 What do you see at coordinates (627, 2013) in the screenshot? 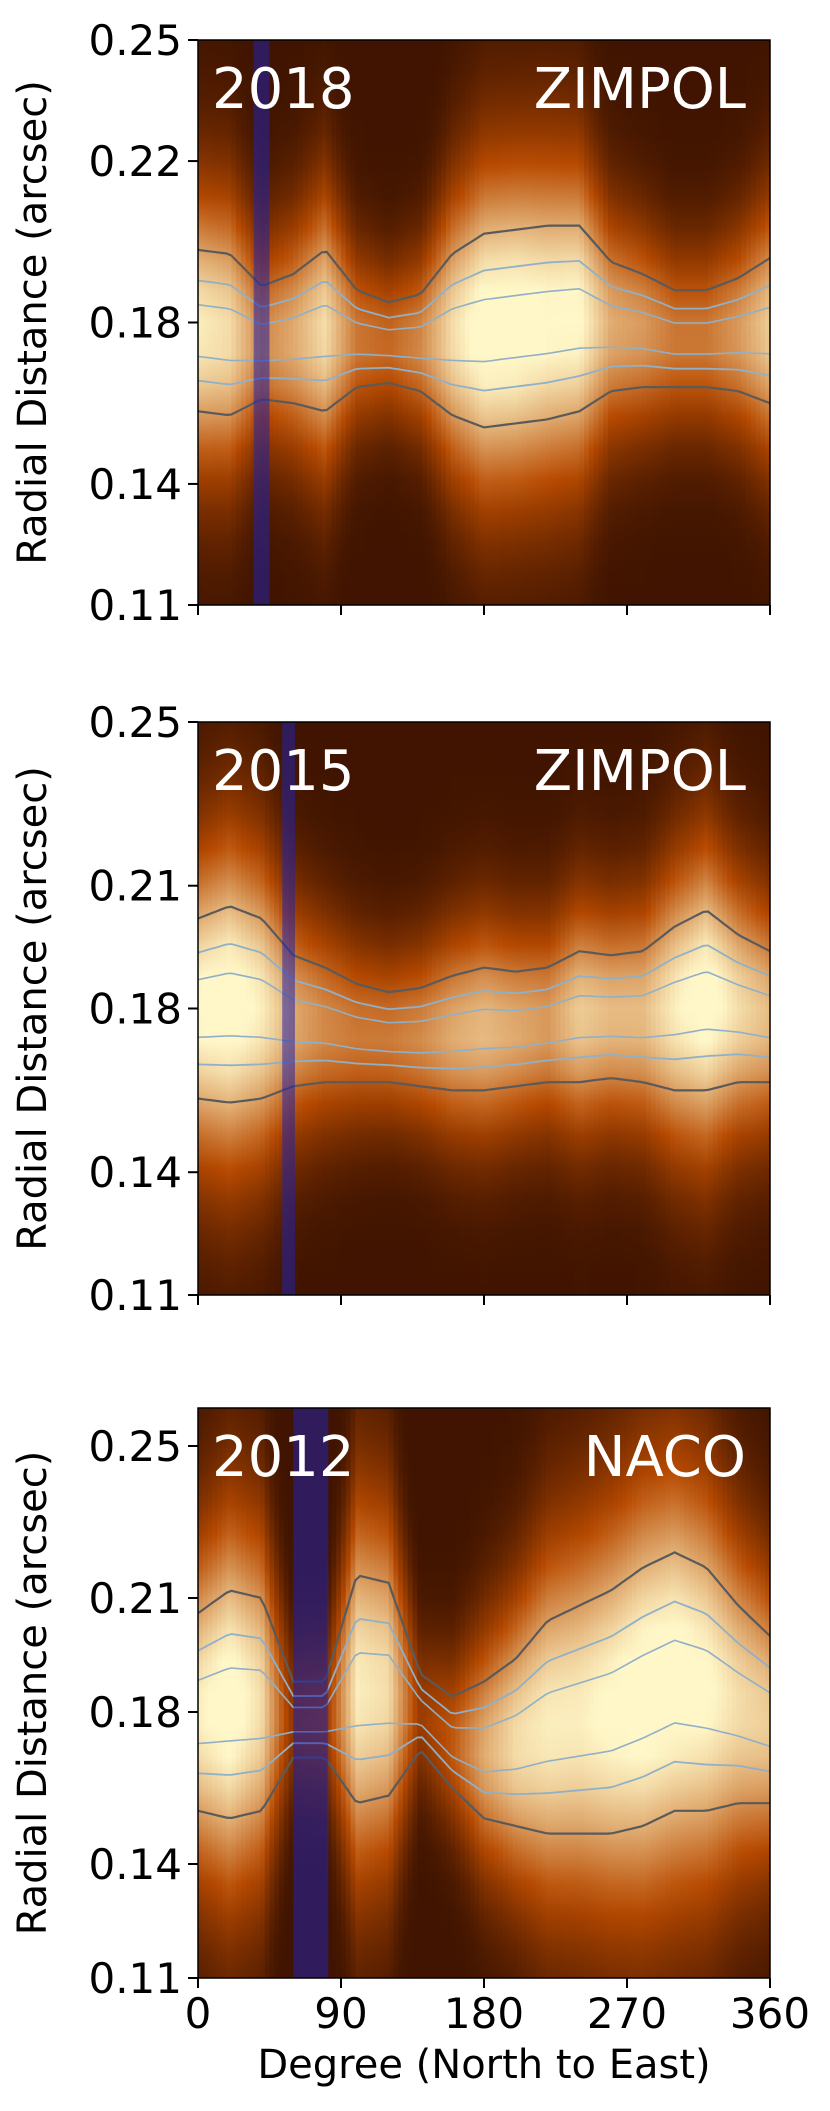
I see `x-tick-label: 270` at bounding box center [627, 2013].